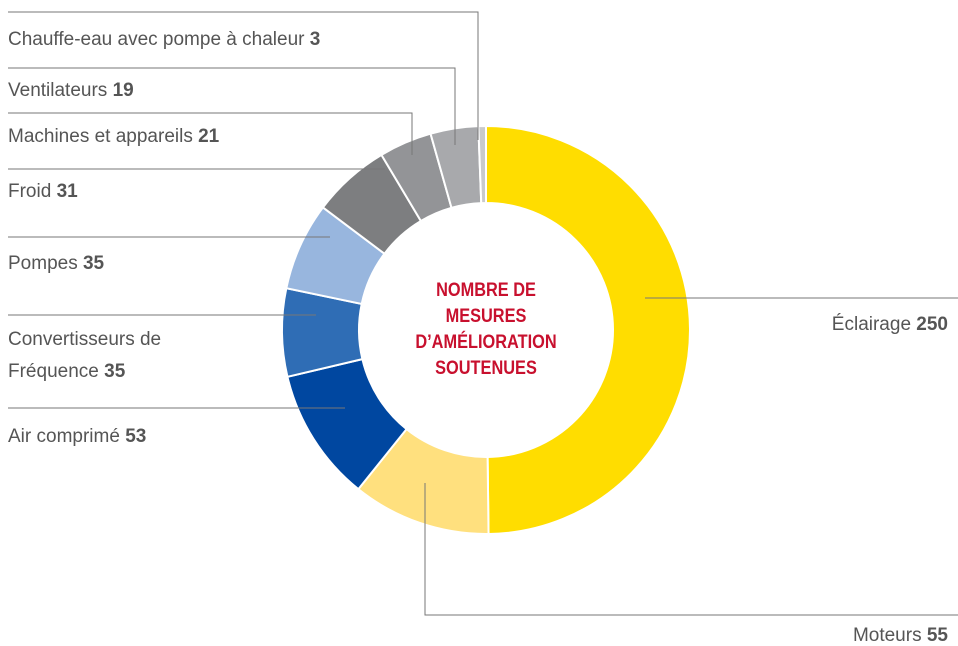 This screenshot has height=646, width=958. Describe the element at coordinates (100, 136) in the screenshot. I see `label-name: Machines et appareils` at that location.